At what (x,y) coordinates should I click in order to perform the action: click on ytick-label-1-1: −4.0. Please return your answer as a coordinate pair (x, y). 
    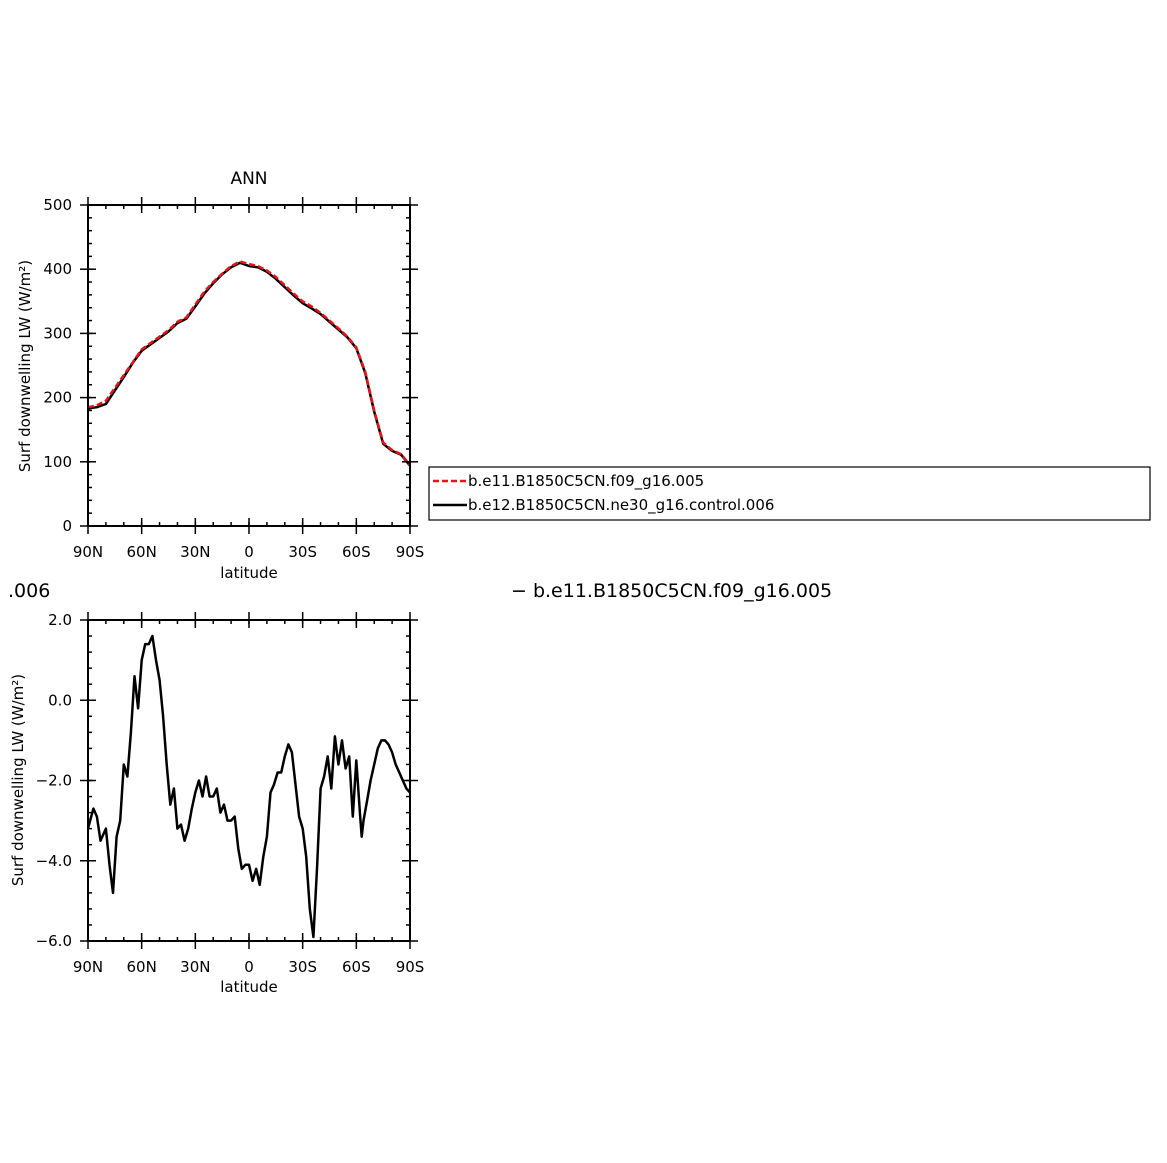
    Looking at the image, I should click on (54, 861).